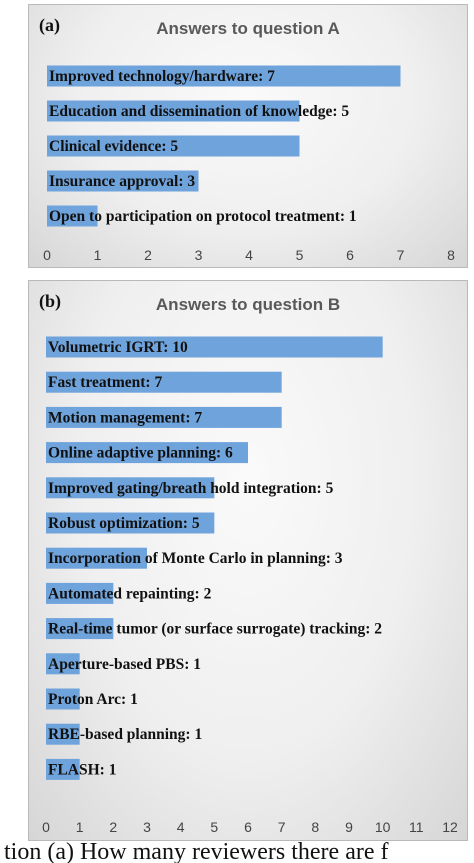  I want to click on chart-a-x-tick-label: 5, so click(300, 255).